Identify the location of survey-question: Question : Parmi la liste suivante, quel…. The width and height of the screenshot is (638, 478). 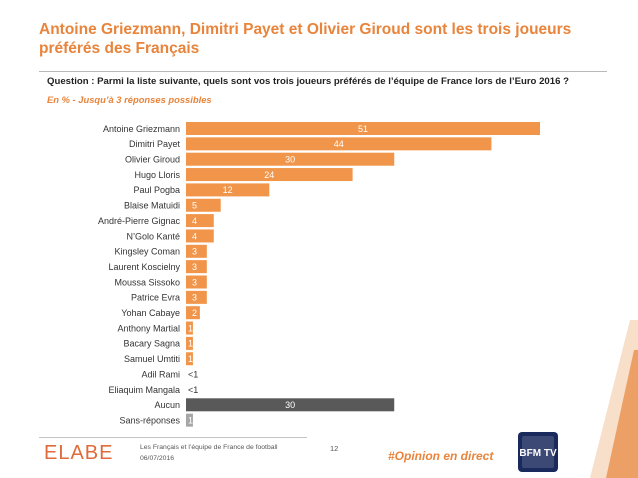
(308, 81).